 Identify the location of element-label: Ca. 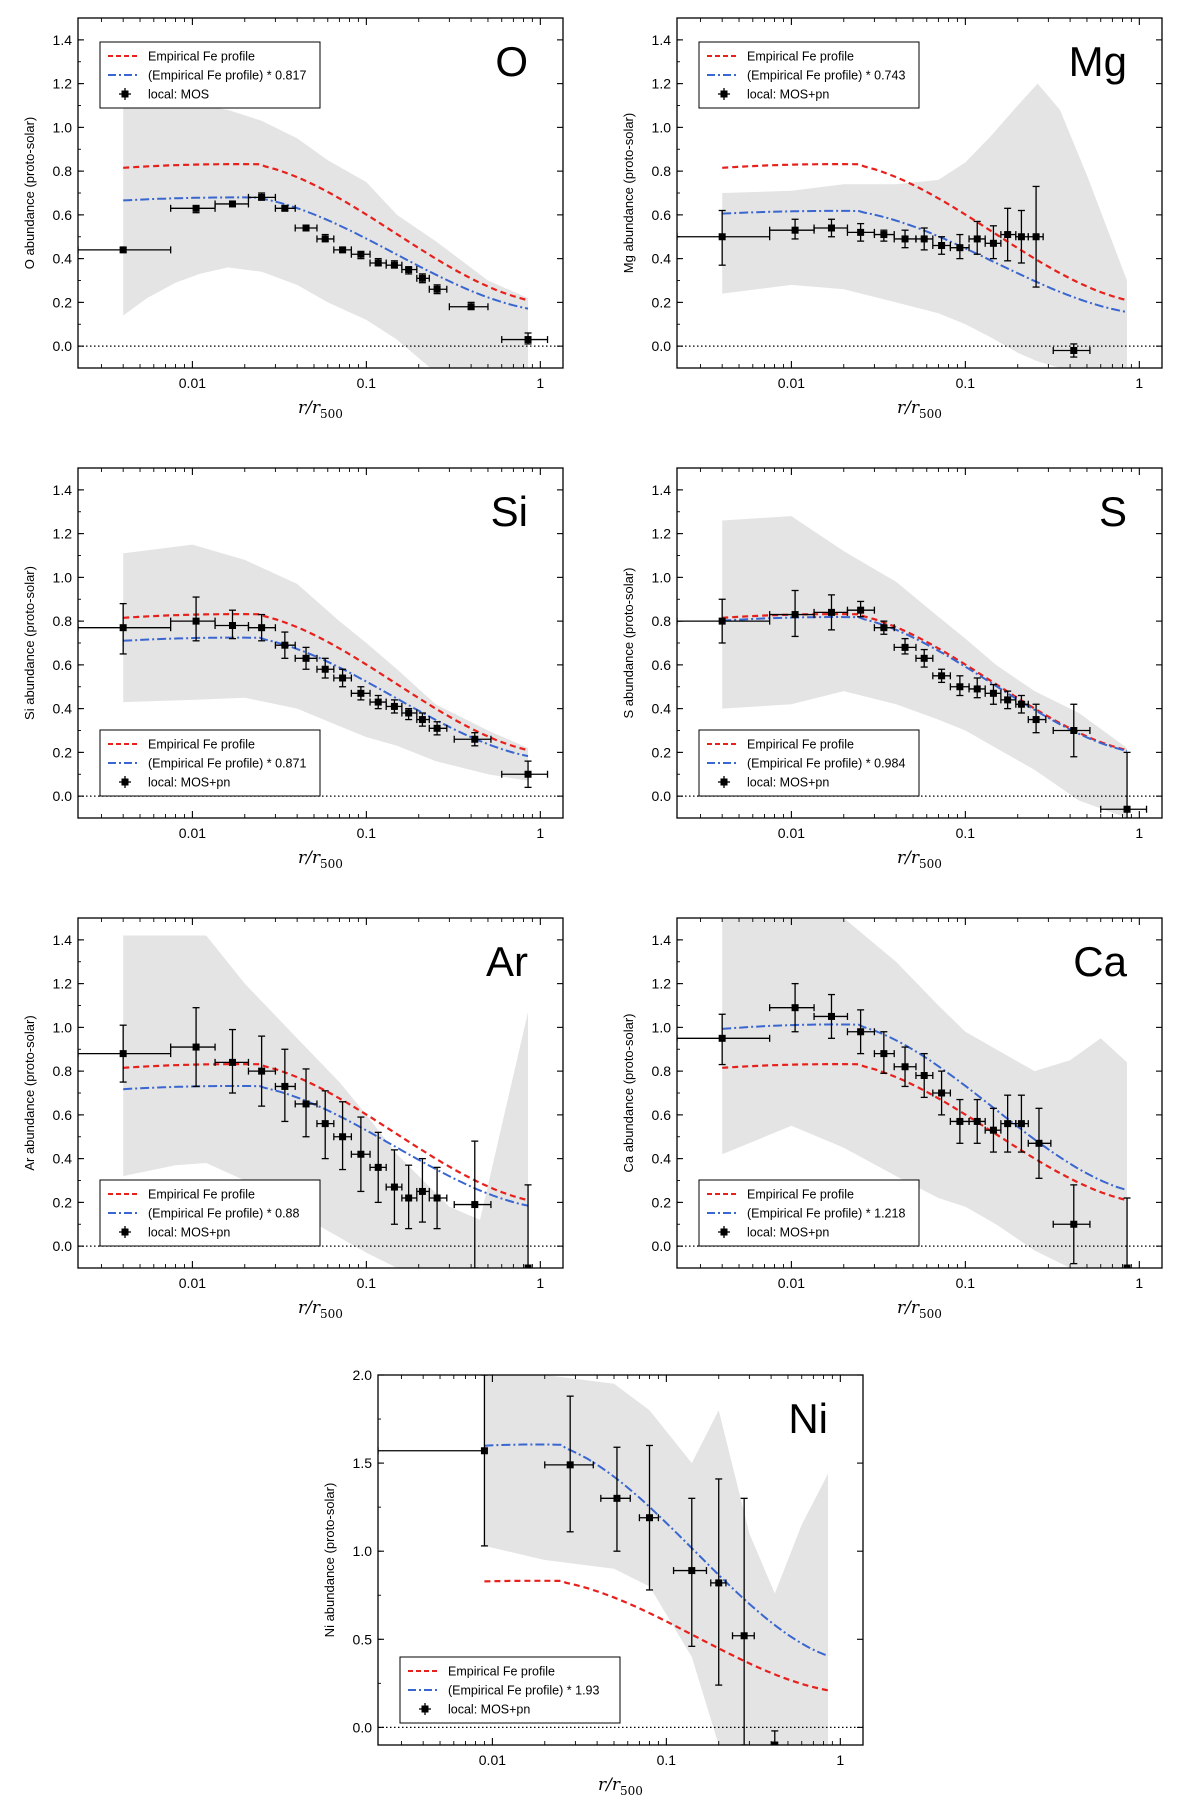
(1100, 961).